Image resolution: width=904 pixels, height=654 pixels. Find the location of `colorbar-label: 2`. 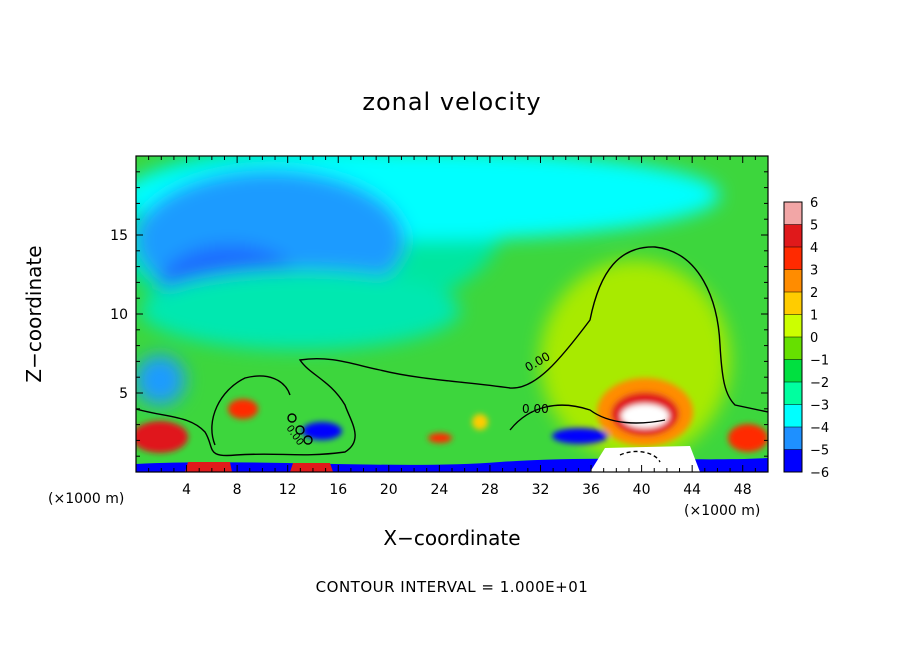

colorbar-label: 2 is located at coordinates (814, 293).